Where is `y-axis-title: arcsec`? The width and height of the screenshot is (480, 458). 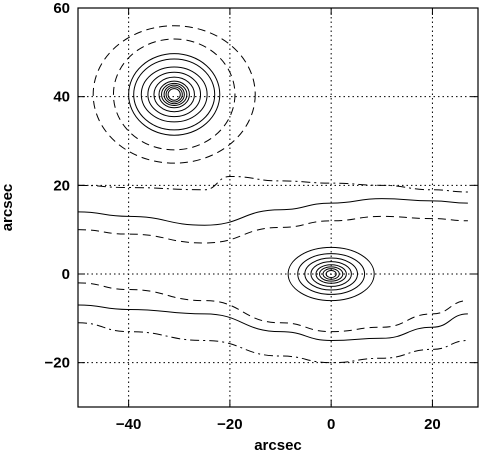 y-axis-title: arcsec is located at coordinates (8, 208).